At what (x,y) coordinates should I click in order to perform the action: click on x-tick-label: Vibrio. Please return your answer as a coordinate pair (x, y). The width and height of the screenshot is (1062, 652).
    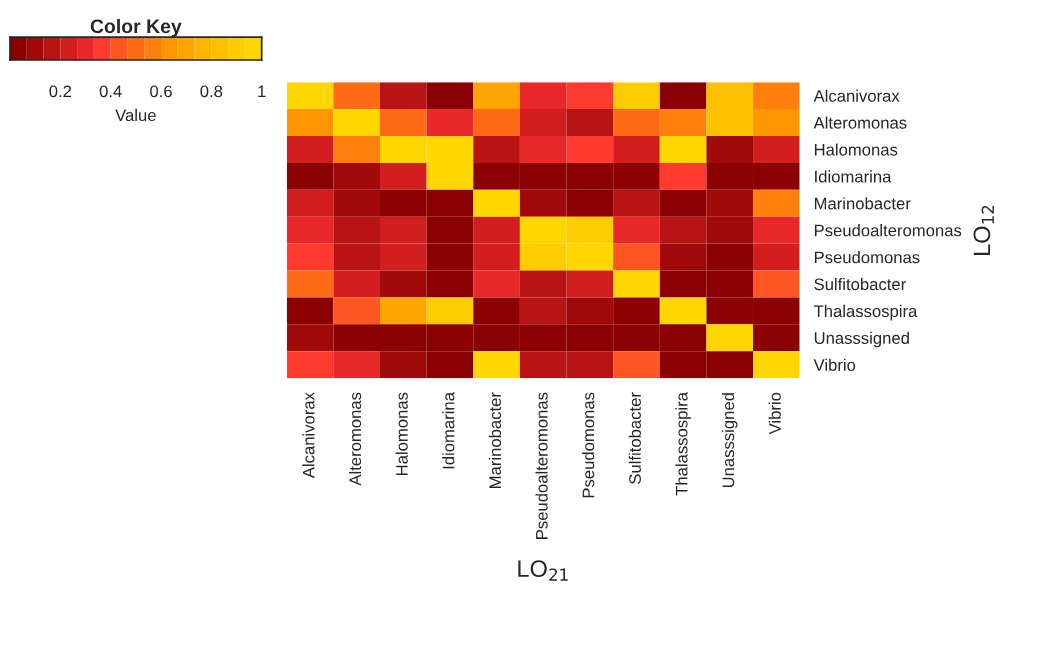
    Looking at the image, I should click on (774, 413).